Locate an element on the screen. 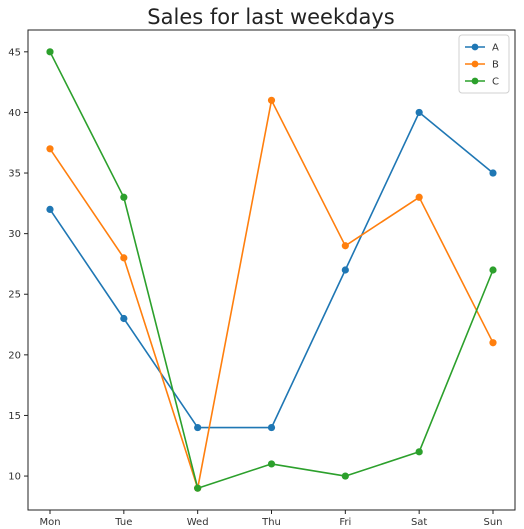  y-tick-label: 45 is located at coordinates (14, 52).